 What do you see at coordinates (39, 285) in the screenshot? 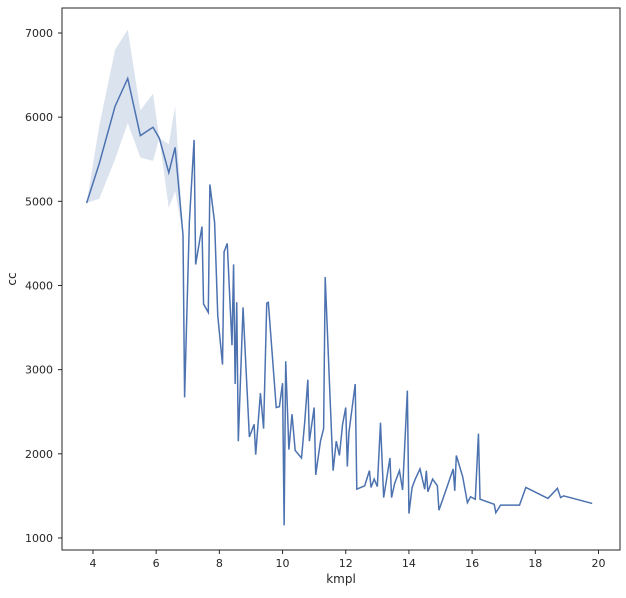
I see `y-tick-label: 4000` at bounding box center [39, 285].